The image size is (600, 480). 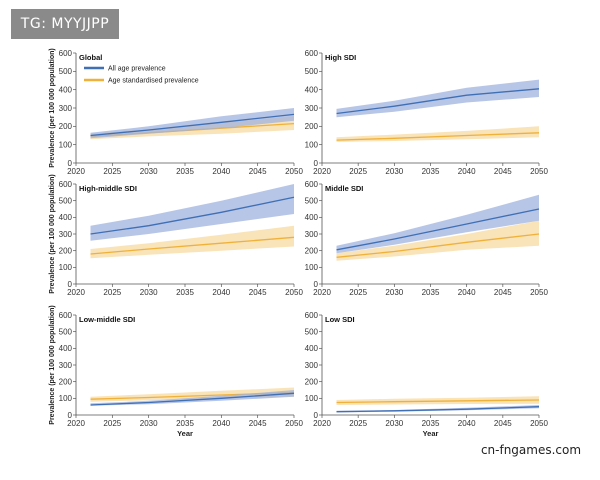 I want to click on legend-label-age-std: Age standardised prevalence, so click(x=153, y=81).